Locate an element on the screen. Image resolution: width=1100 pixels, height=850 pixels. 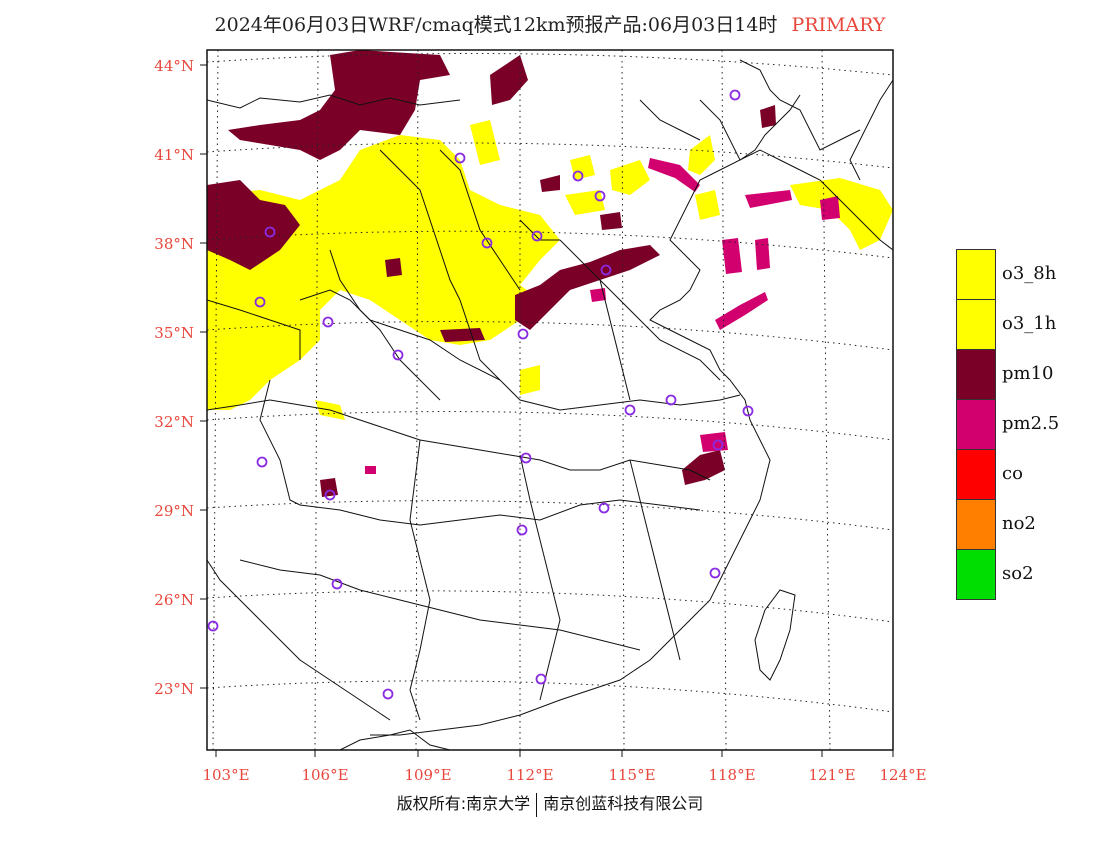
lat-label-23n: 23°N is located at coordinates (174, 689).